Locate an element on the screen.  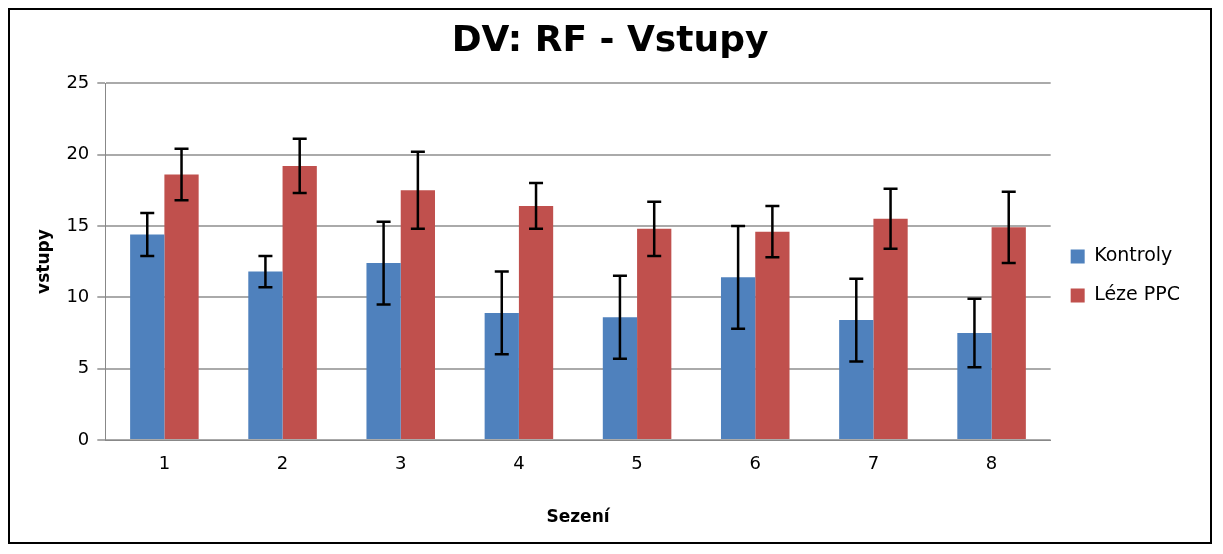
y-tick-label: 0 is located at coordinates (83, 438).